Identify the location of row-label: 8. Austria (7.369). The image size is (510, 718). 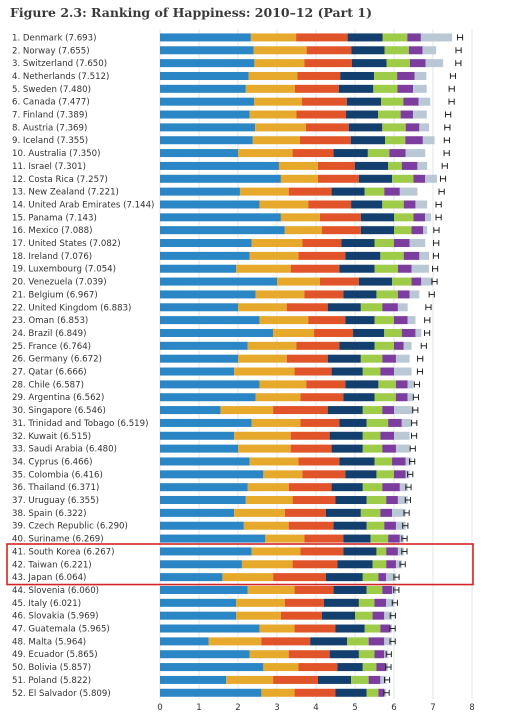
(49, 128).